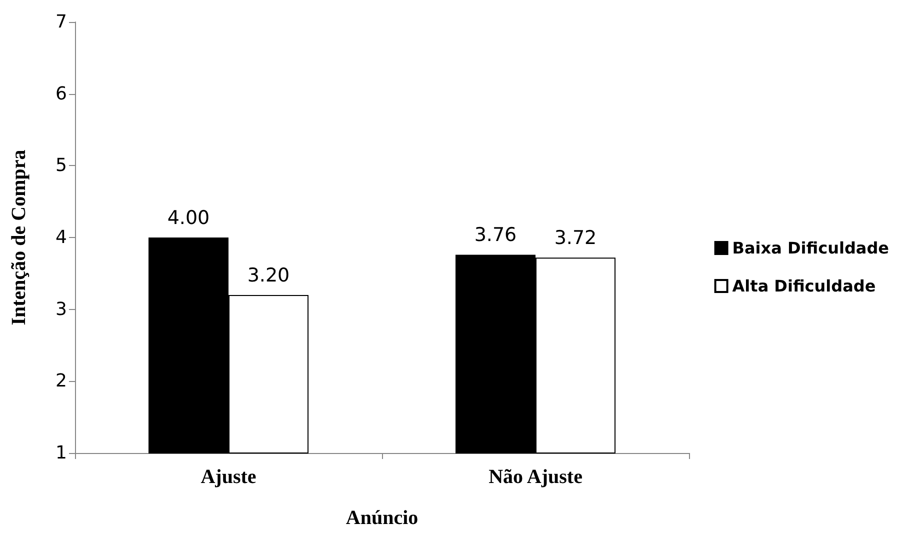  I want to click on y-axis-title: Intenção de Compra, so click(19, 238).